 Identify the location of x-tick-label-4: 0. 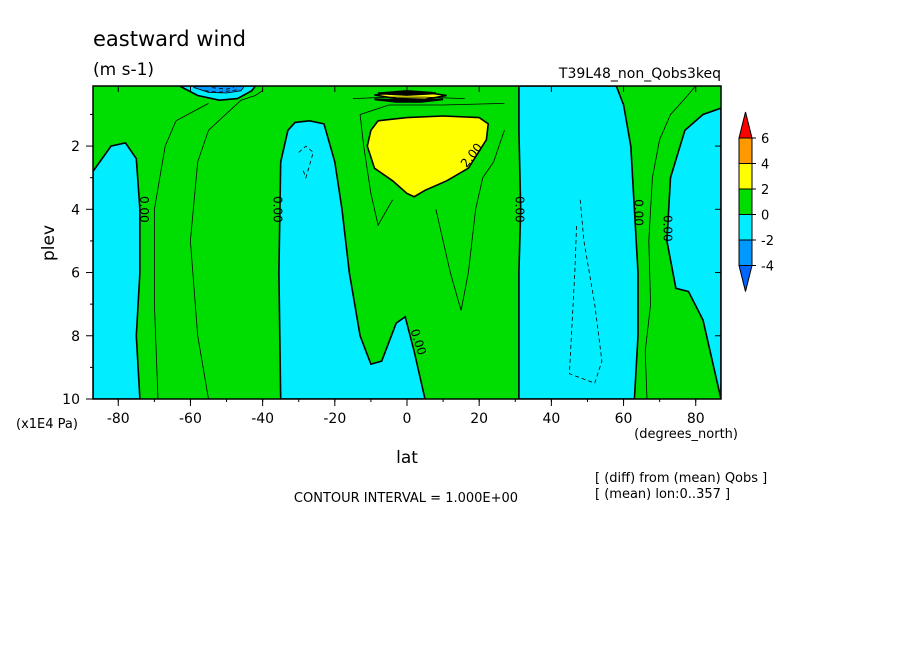
(407, 419).